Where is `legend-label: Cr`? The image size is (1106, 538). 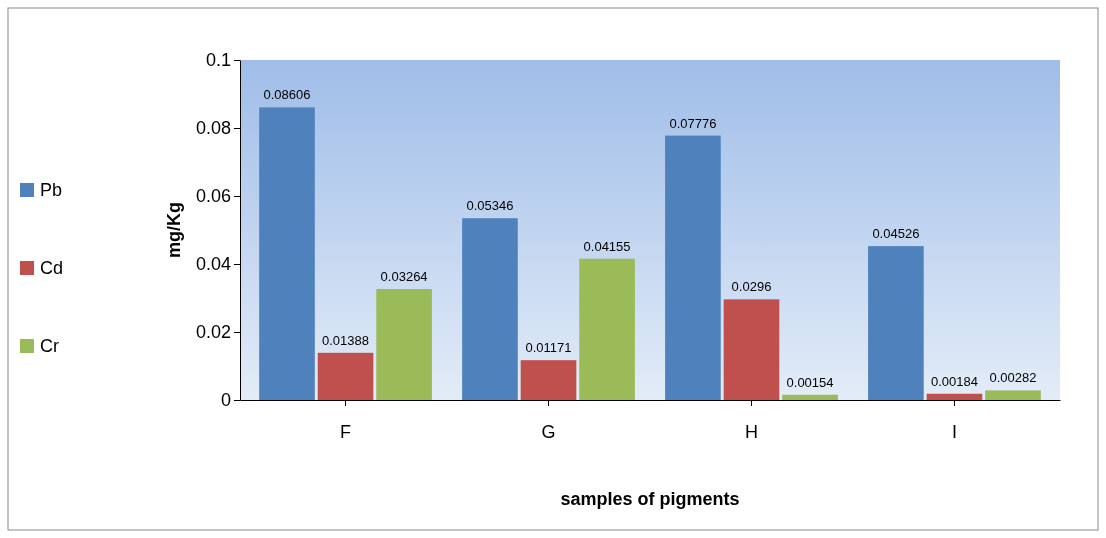
legend-label: Cr is located at coordinates (49, 346).